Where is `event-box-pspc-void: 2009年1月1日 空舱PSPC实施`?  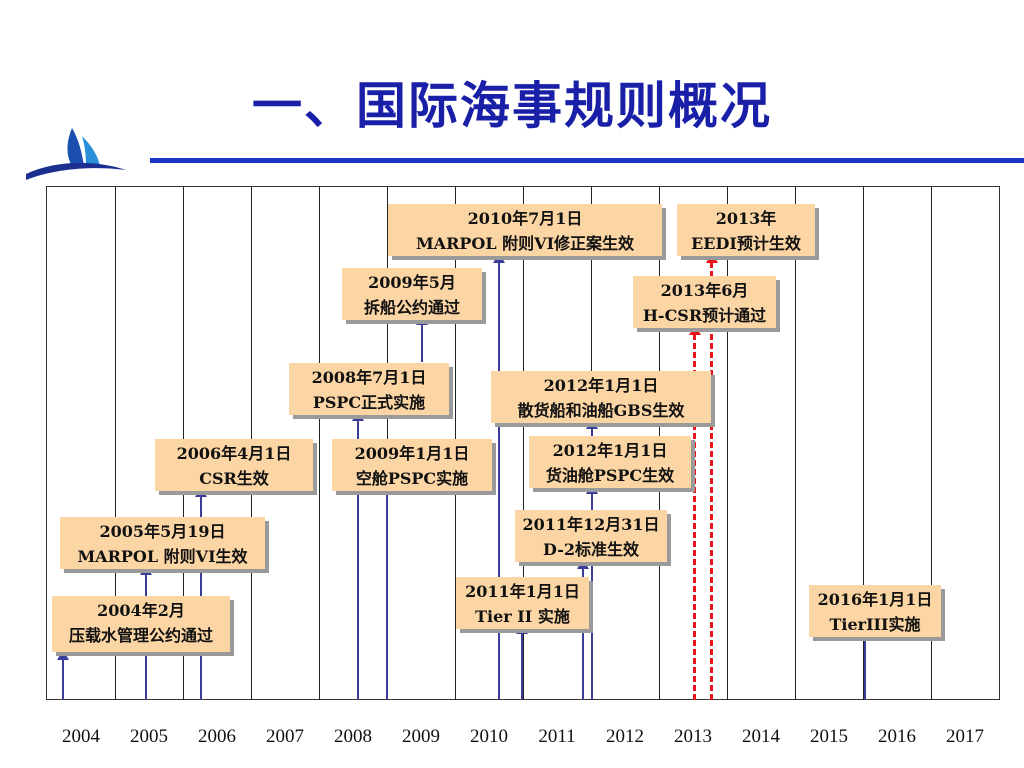
event-box-pspc-void: 2009年1月1日 空舱PSPC实施 is located at coordinates (412, 465).